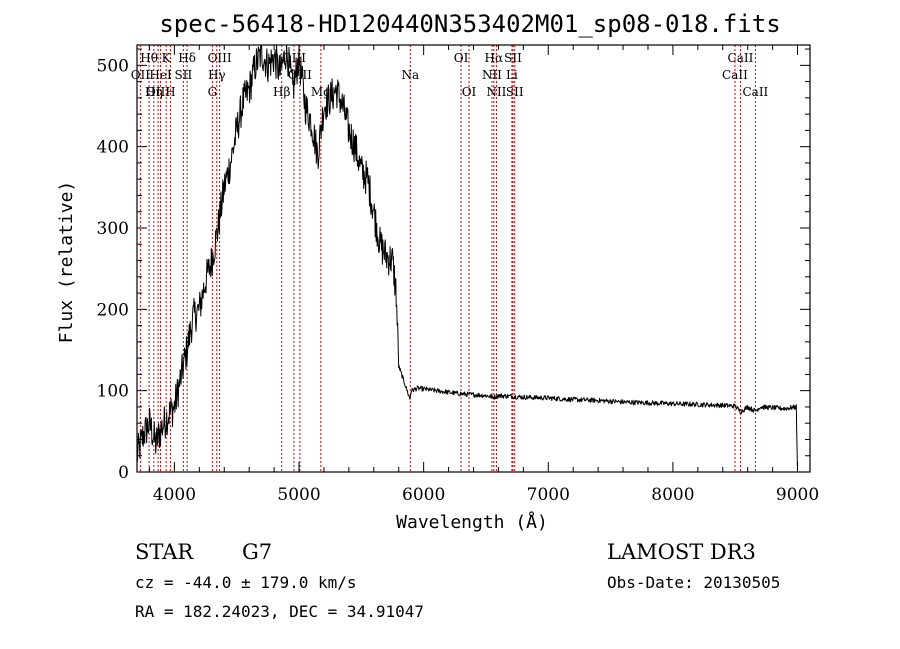  I want to click on y-tick-label-0: 0, so click(123, 473).